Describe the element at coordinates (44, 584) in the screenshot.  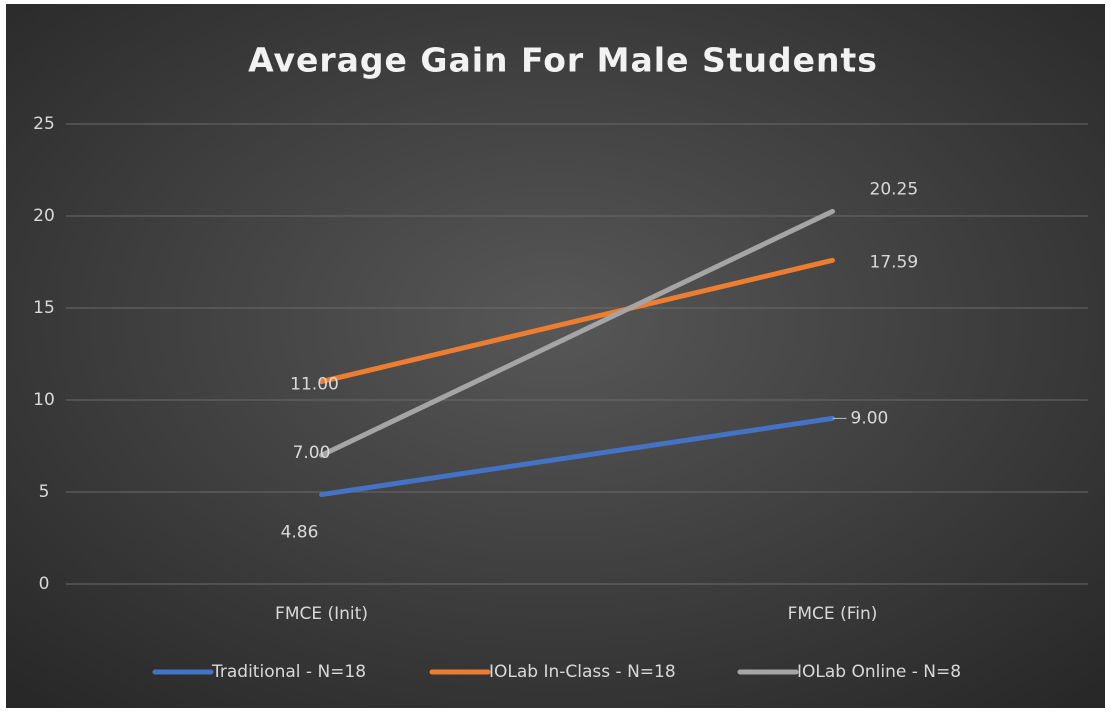
I see `y-tick-label: 0` at that location.